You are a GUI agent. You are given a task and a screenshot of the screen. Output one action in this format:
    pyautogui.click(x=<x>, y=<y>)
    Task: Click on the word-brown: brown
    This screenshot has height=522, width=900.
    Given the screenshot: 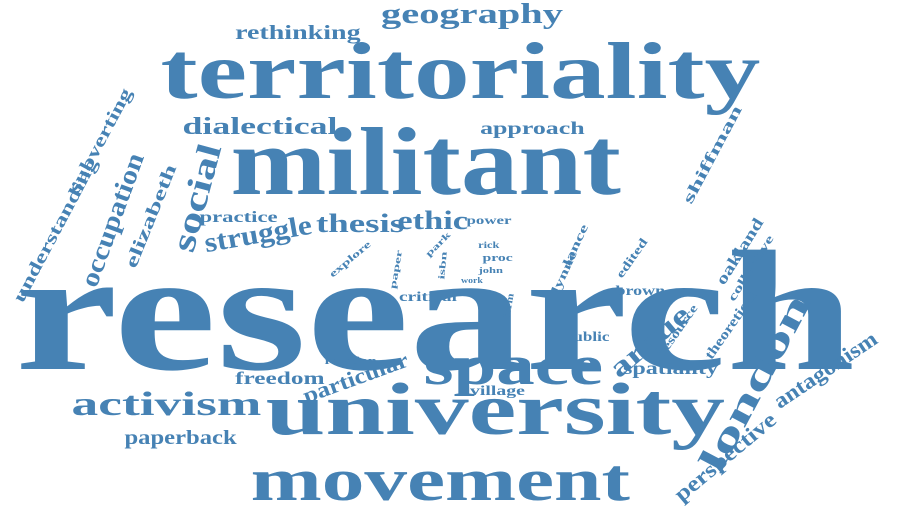 What is the action you would take?
    pyautogui.click(x=640, y=291)
    